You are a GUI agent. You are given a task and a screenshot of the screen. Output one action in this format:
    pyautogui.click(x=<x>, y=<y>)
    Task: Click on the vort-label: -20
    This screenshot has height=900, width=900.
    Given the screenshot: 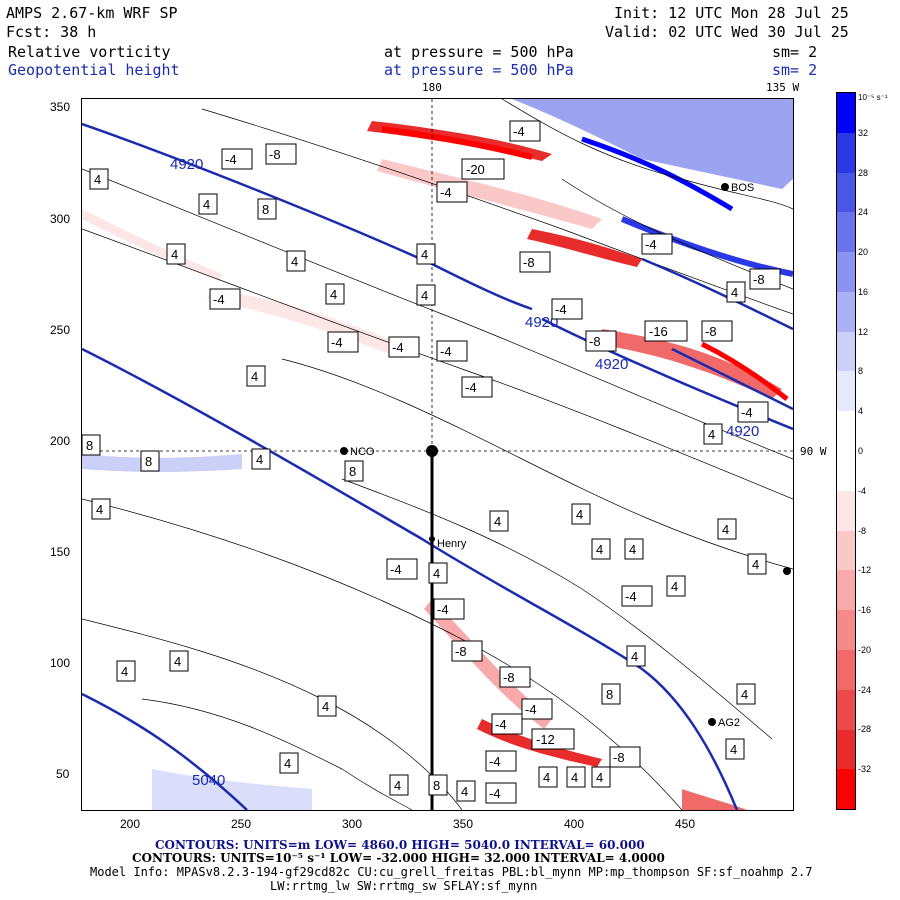 What is the action you would take?
    pyautogui.click(x=483, y=169)
    